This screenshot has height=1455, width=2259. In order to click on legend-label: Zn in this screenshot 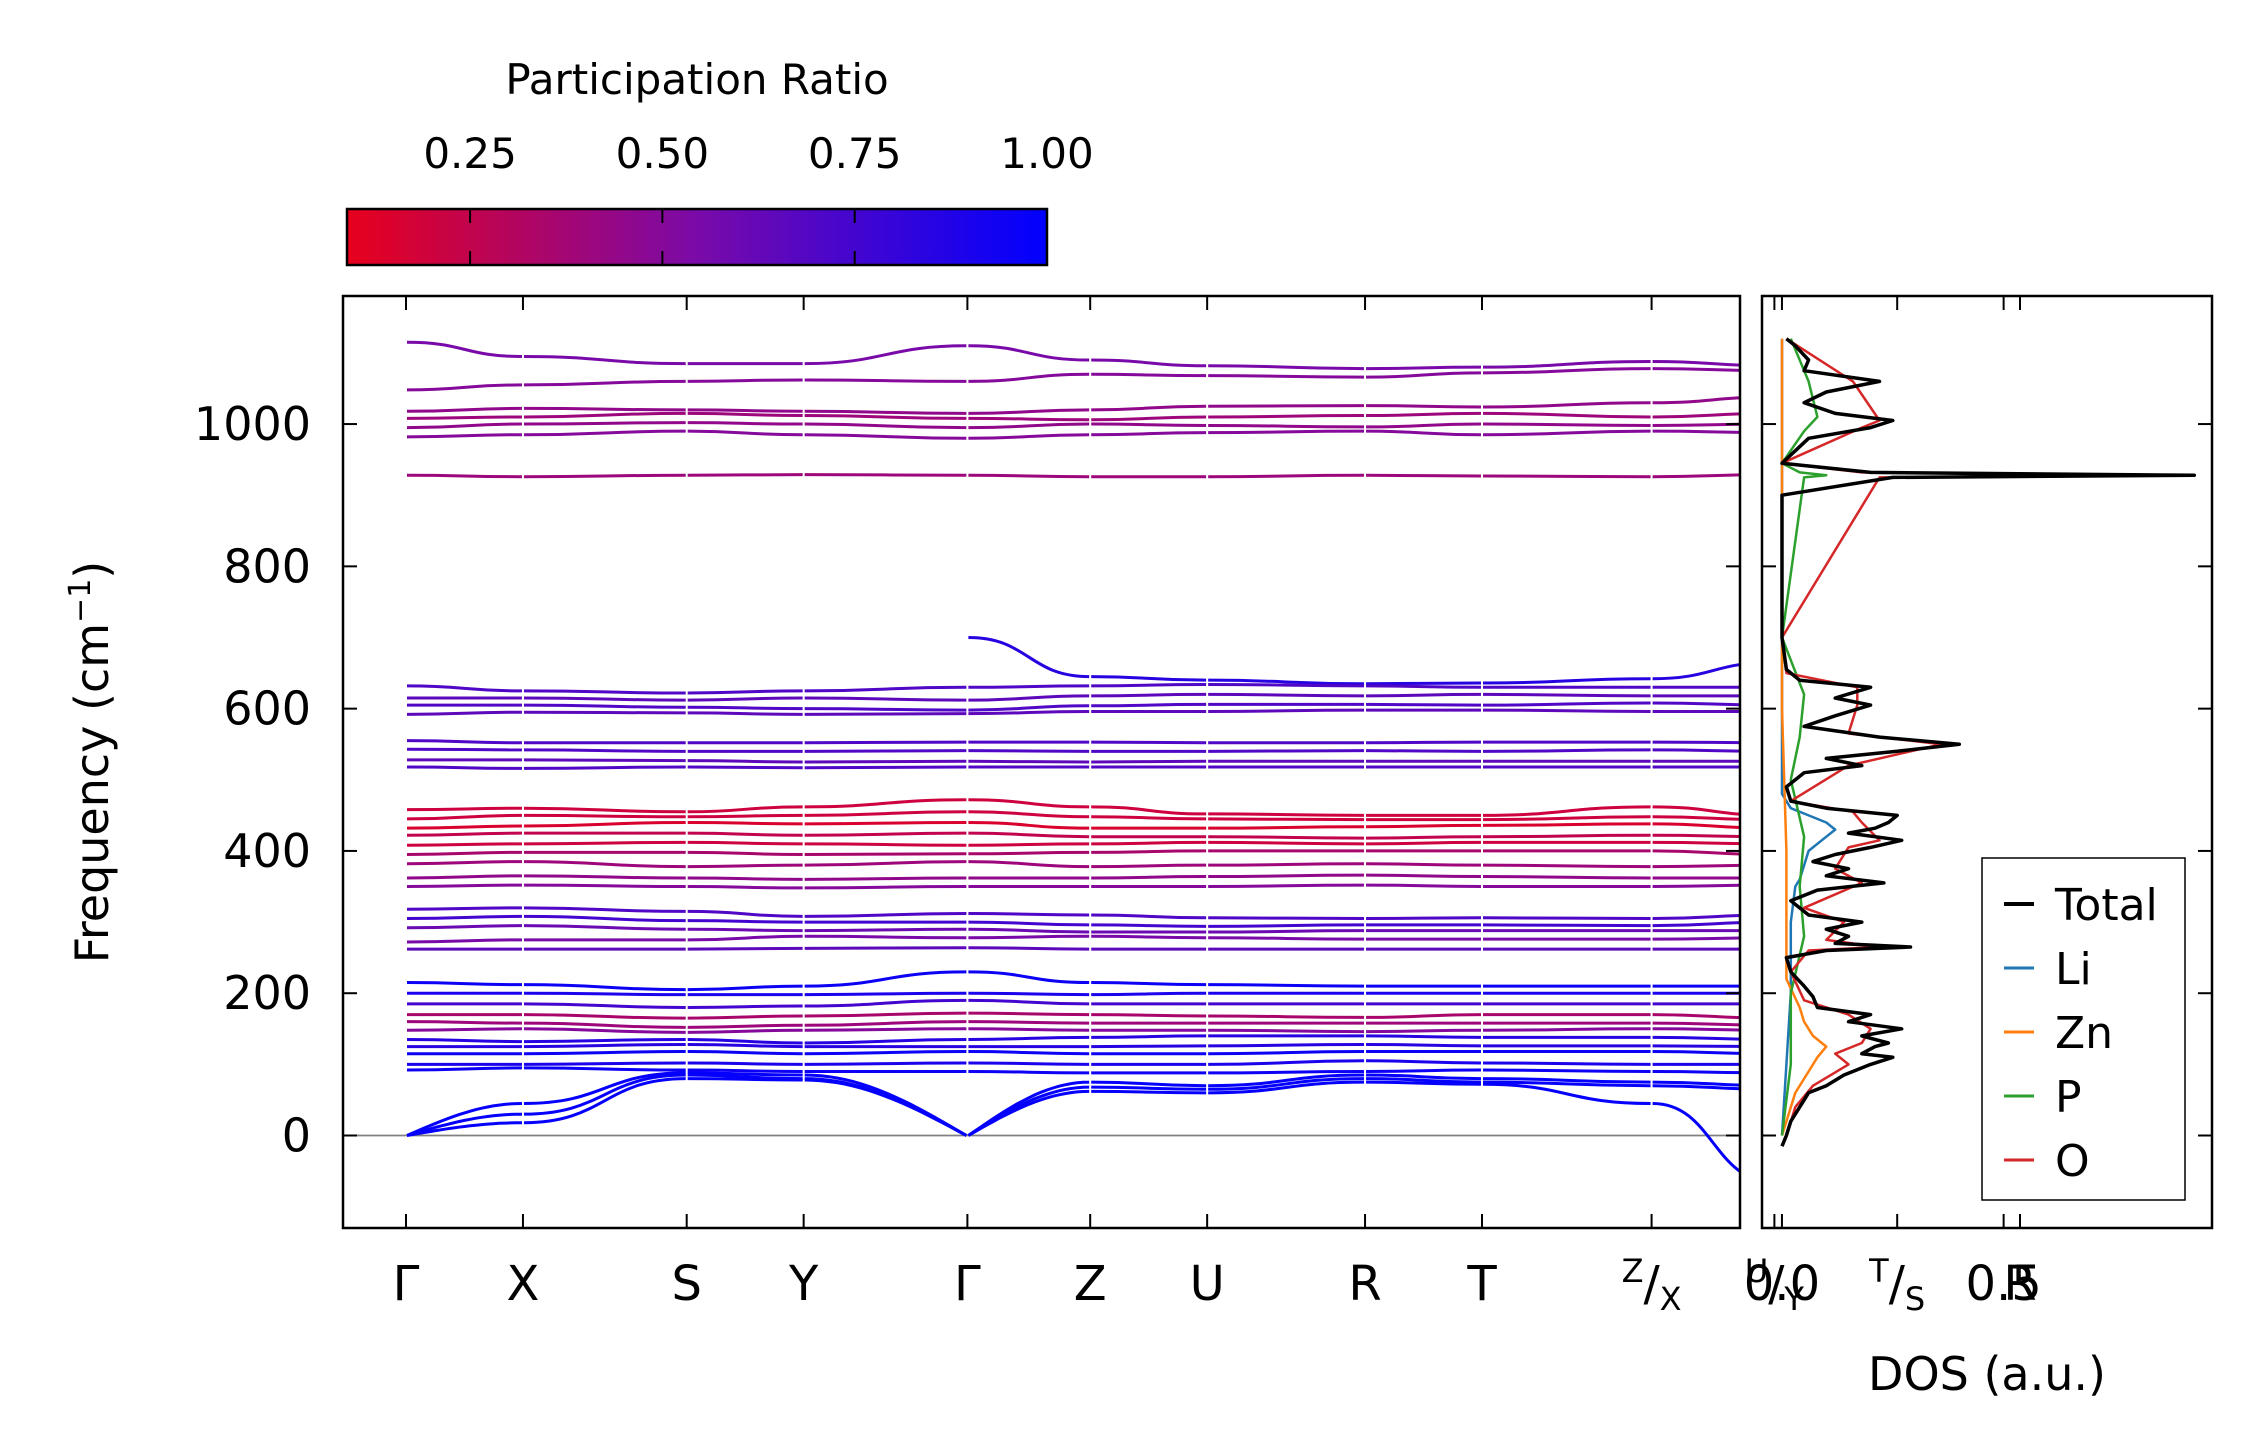, I will do `click(2084, 1033)`.